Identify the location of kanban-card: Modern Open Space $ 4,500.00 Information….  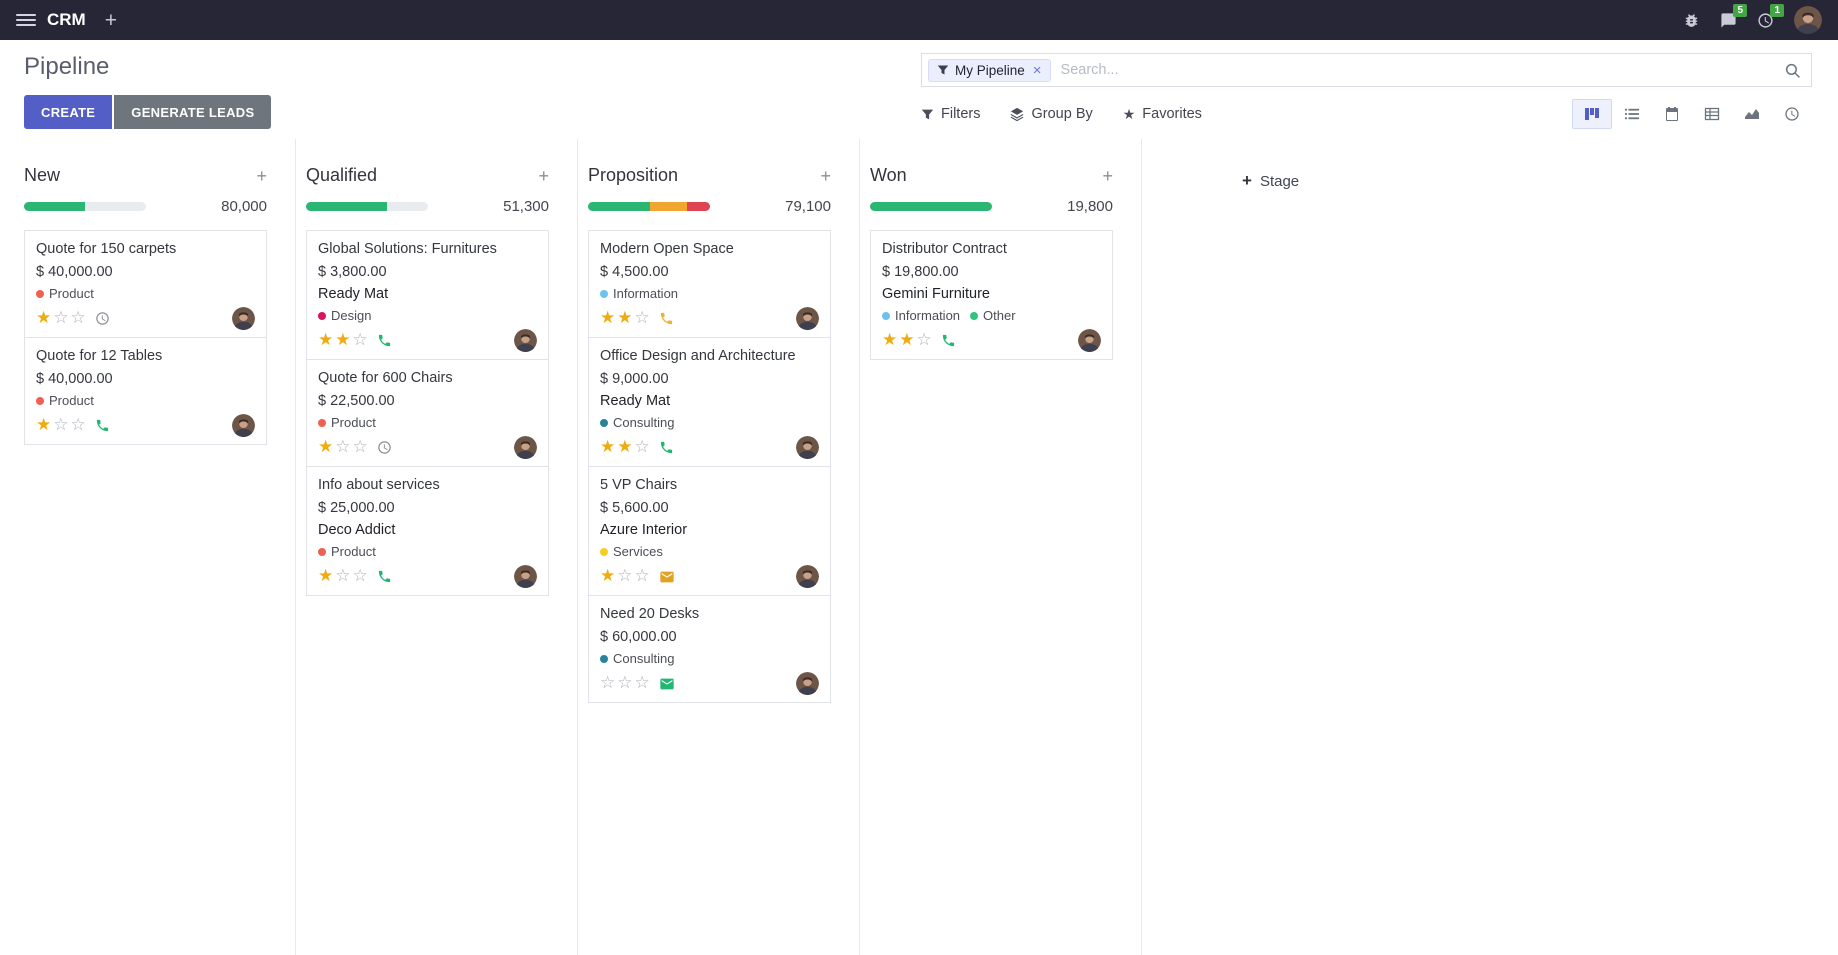
(709, 284).